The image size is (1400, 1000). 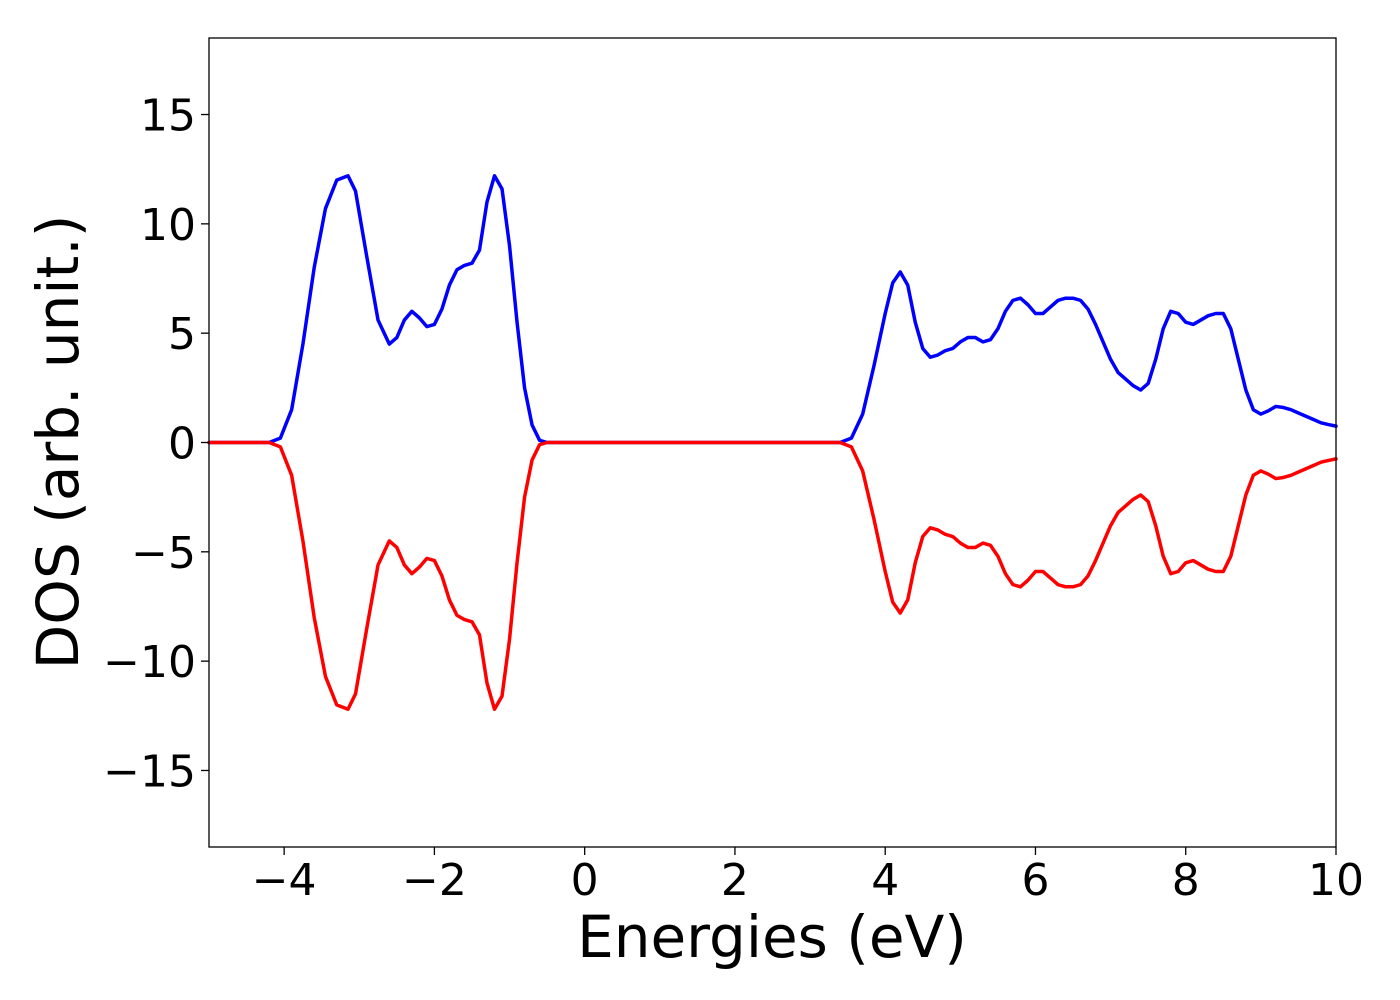 What do you see at coordinates (284, 880) in the screenshot?
I see `x-tick-label: −4` at bounding box center [284, 880].